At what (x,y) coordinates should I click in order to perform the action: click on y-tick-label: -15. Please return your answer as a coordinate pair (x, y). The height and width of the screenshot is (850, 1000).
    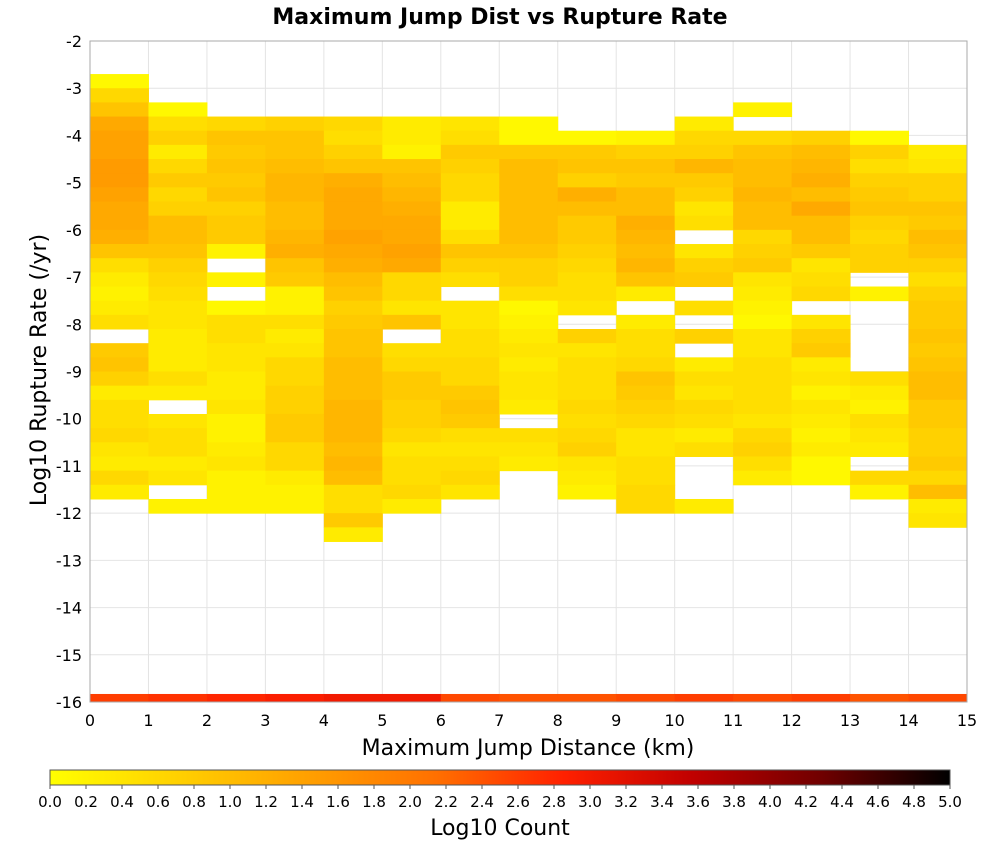
    Looking at the image, I should click on (69, 655).